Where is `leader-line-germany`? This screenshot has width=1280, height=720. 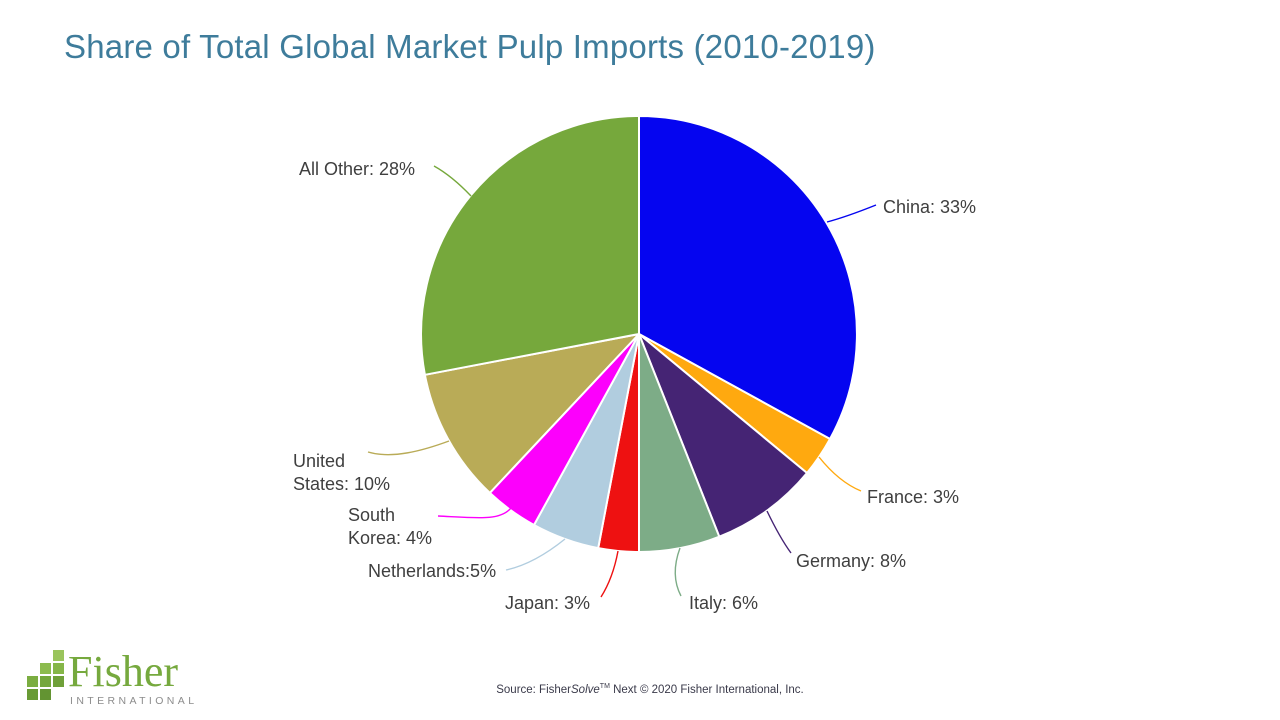 leader-line-germany is located at coordinates (779, 532).